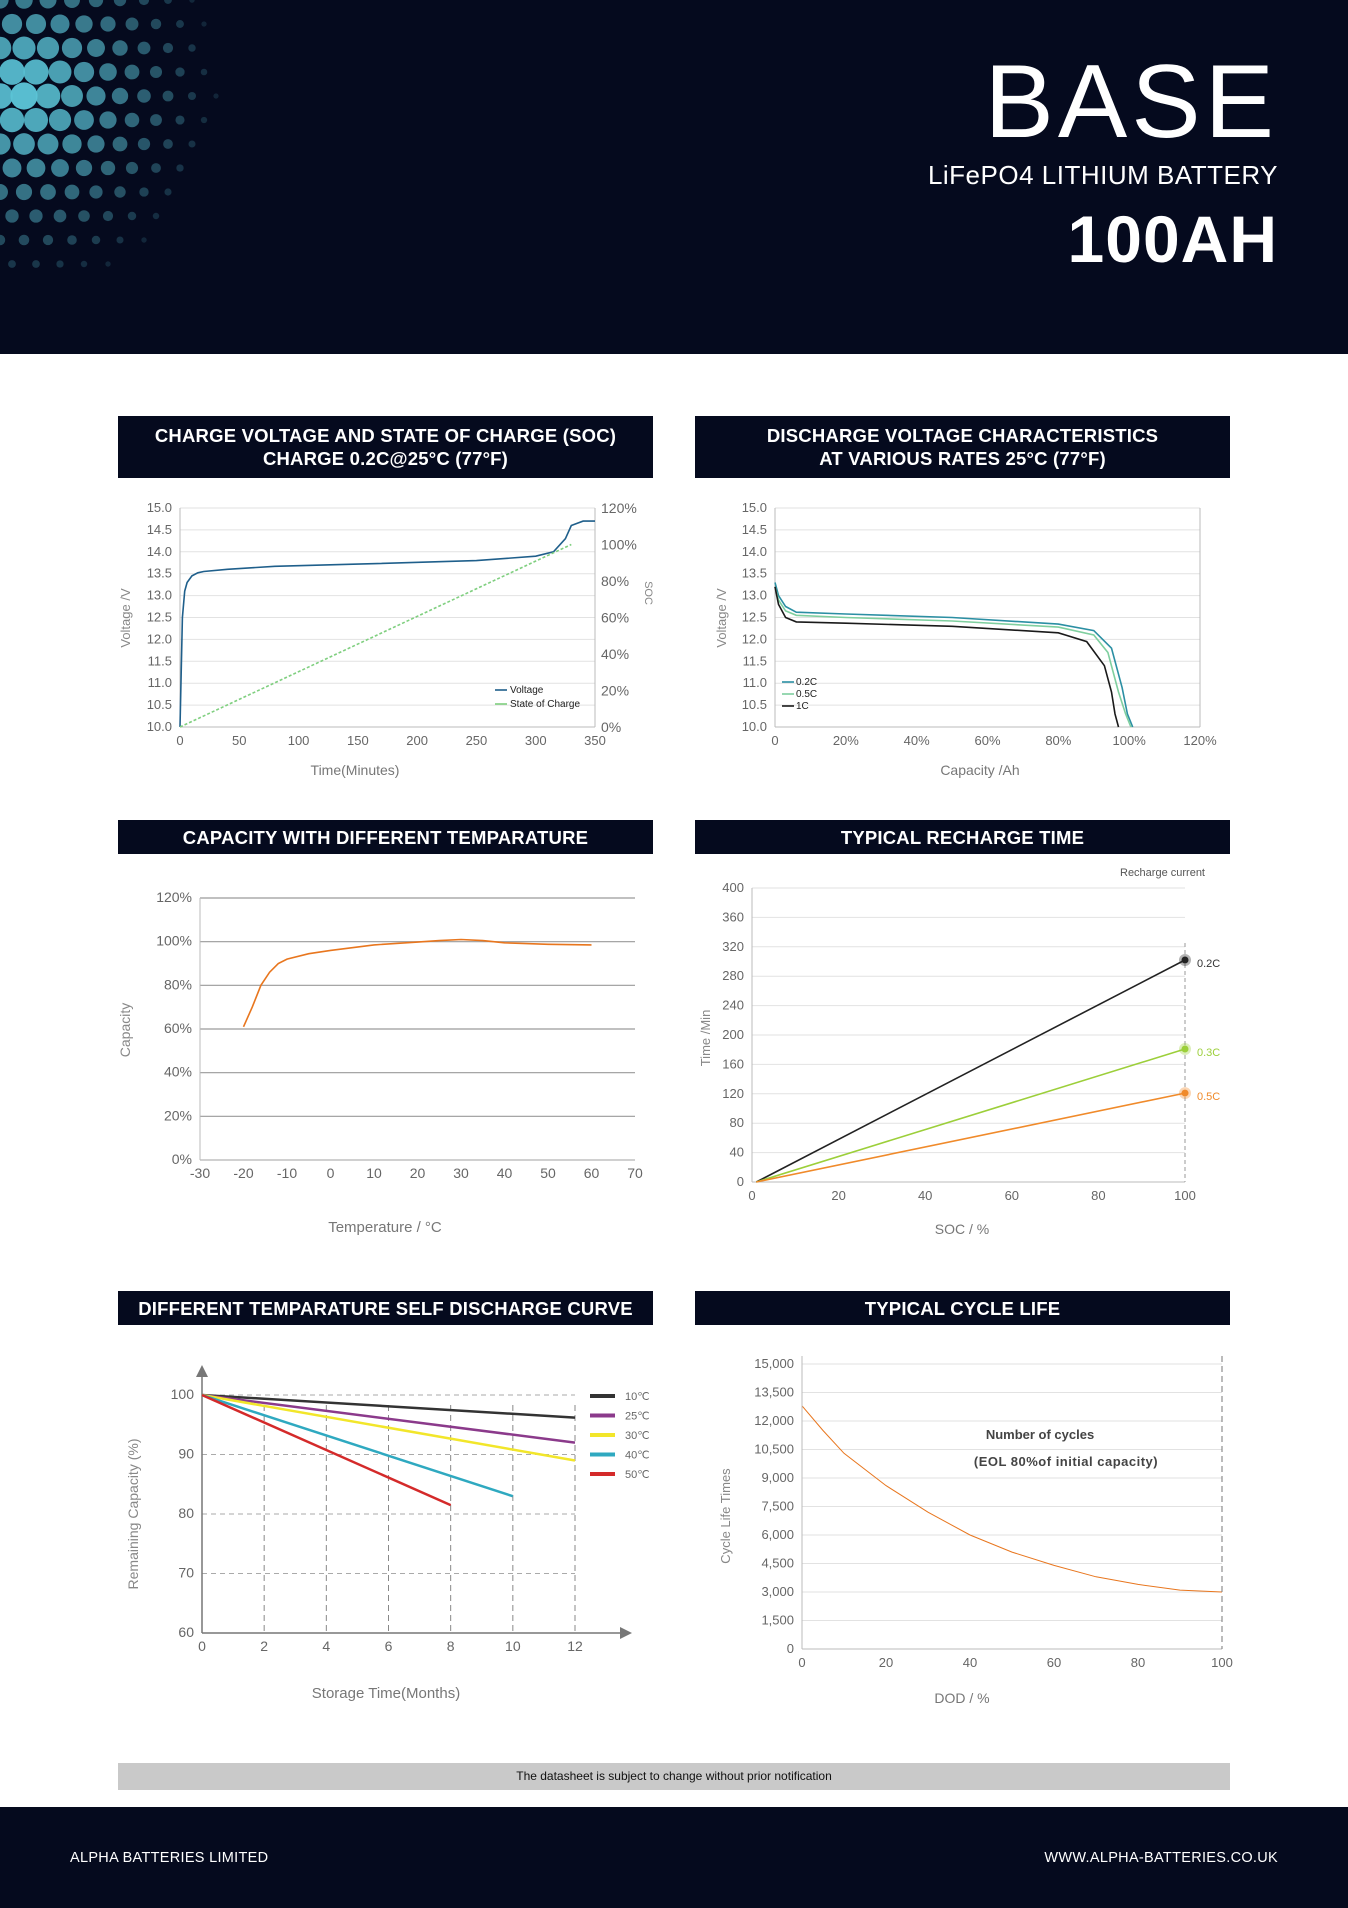 The width and height of the screenshot is (1348, 1908). What do you see at coordinates (721, 618) in the screenshot?
I see `y-axis-label: Voltage /V` at bounding box center [721, 618].